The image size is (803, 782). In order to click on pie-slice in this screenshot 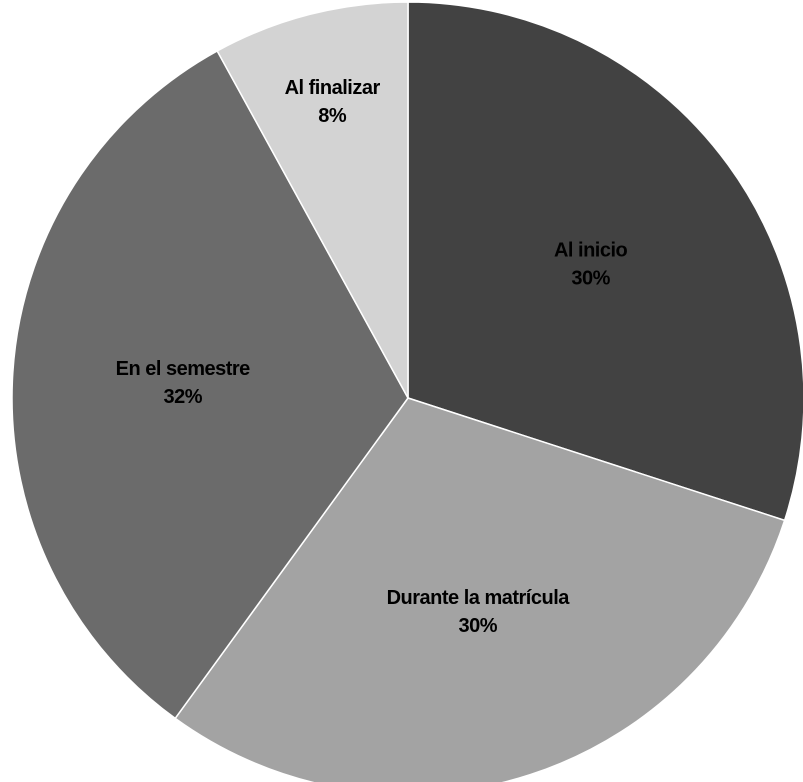, I will do `click(312, 200)`.